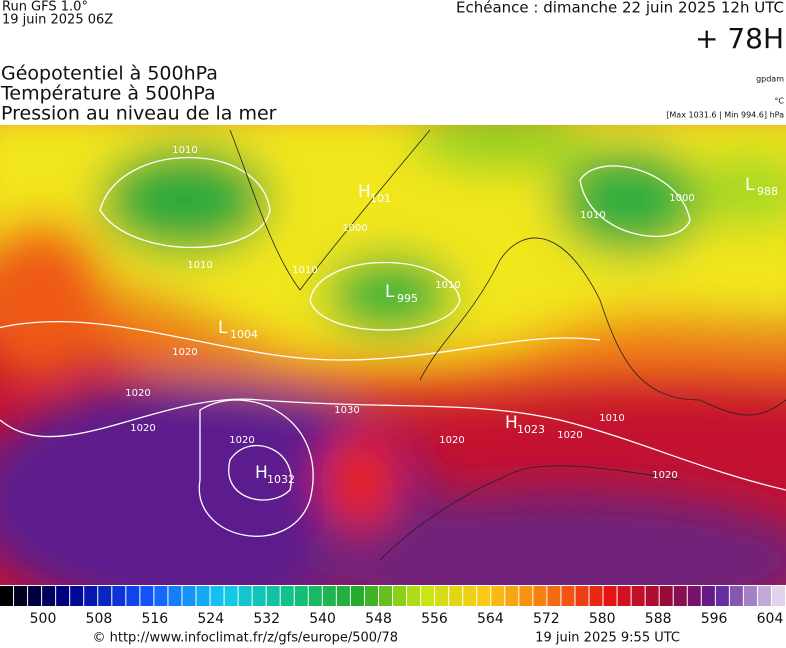 This screenshot has width=786, height=648. I want to click on center-value: 1032, so click(281, 479).